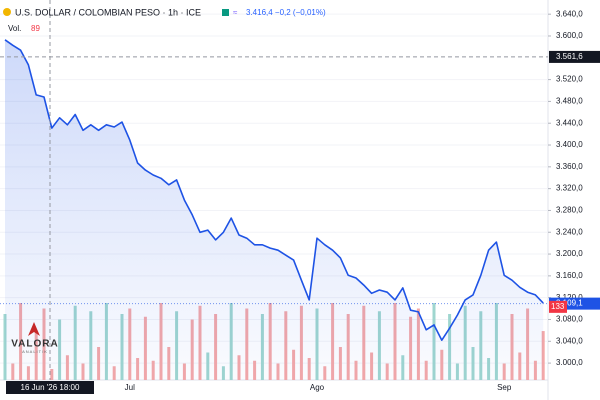 The height and width of the screenshot is (400, 600). What do you see at coordinates (225, 12) in the screenshot?
I see `market-status` at bounding box center [225, 12].